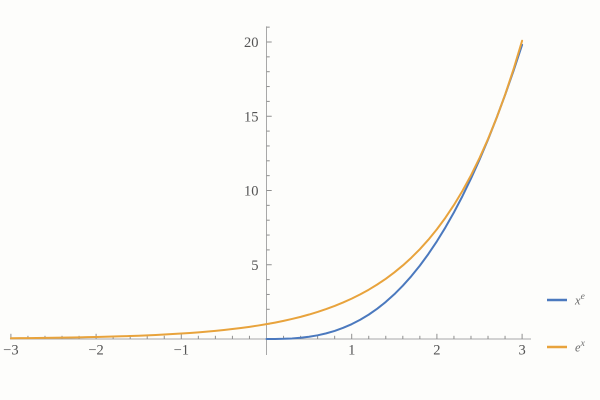 This screenshot has height=400, width=600. What do you see at coordinates (251, 117) in the screenshot?
I see `y-axis-tick-label: 15` at bounding box center [251, 117].